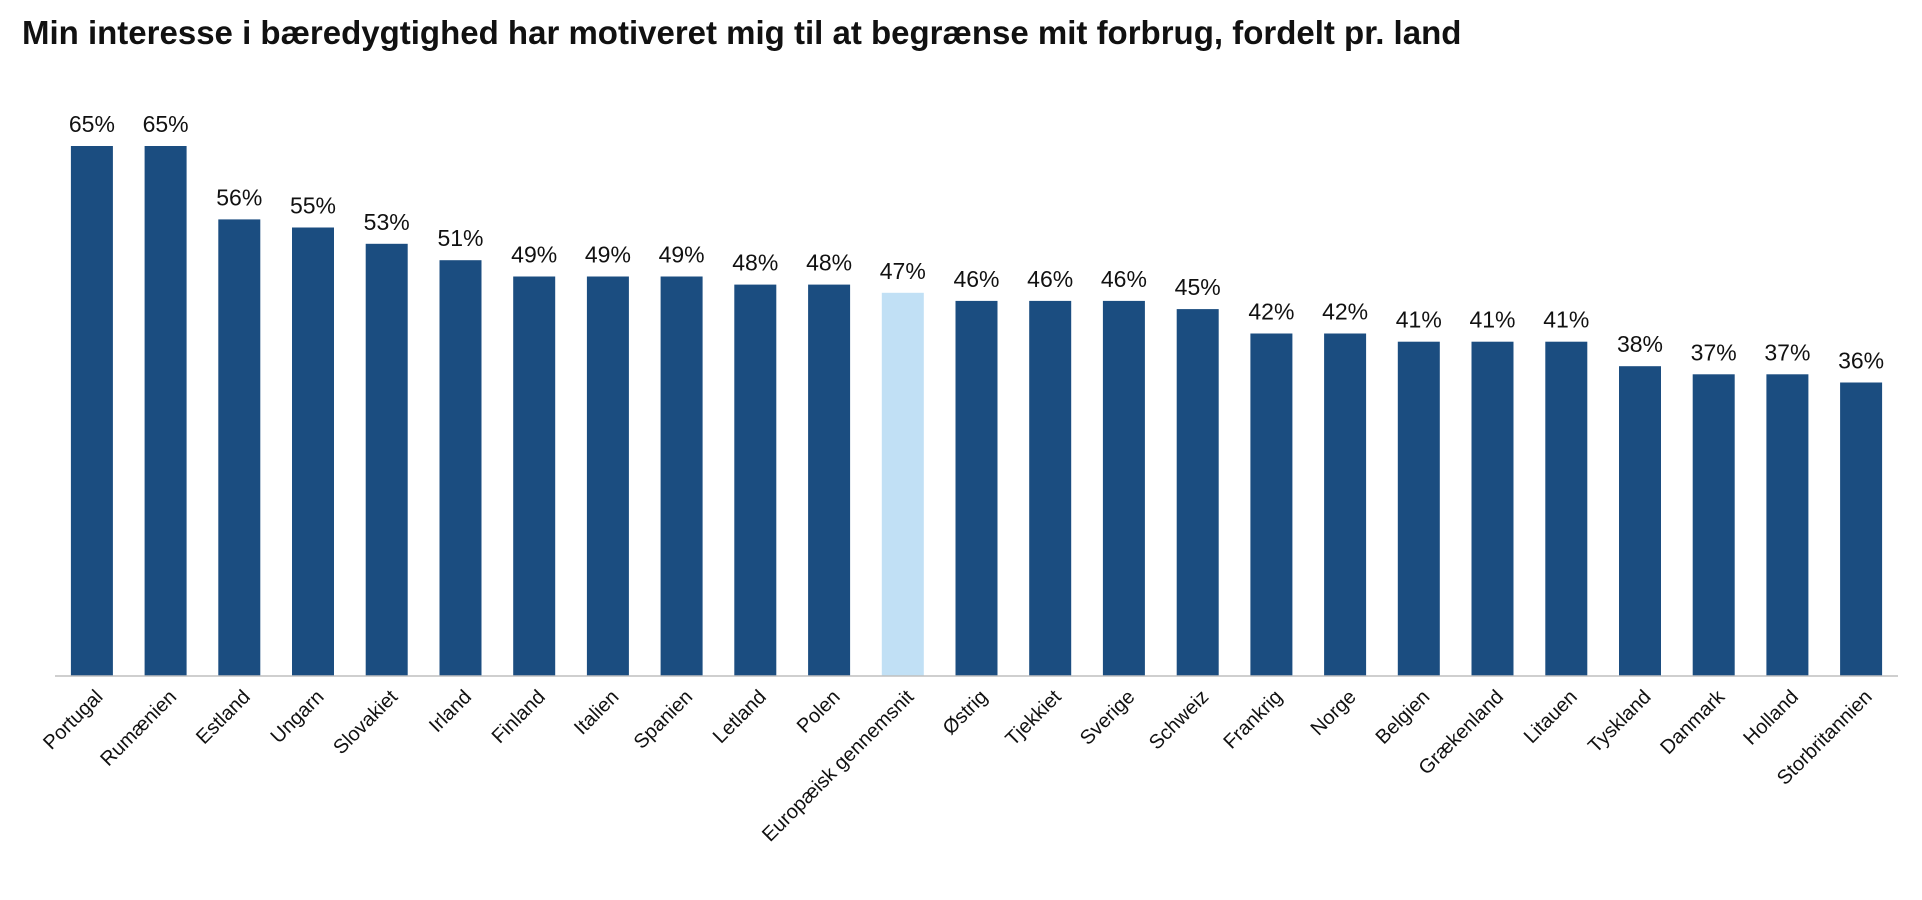 The height and width of the screenshot is (900, 1922). Describe the element at coordinates (1123, 488) in the screenshot. I see `bar-sverige` at that location.